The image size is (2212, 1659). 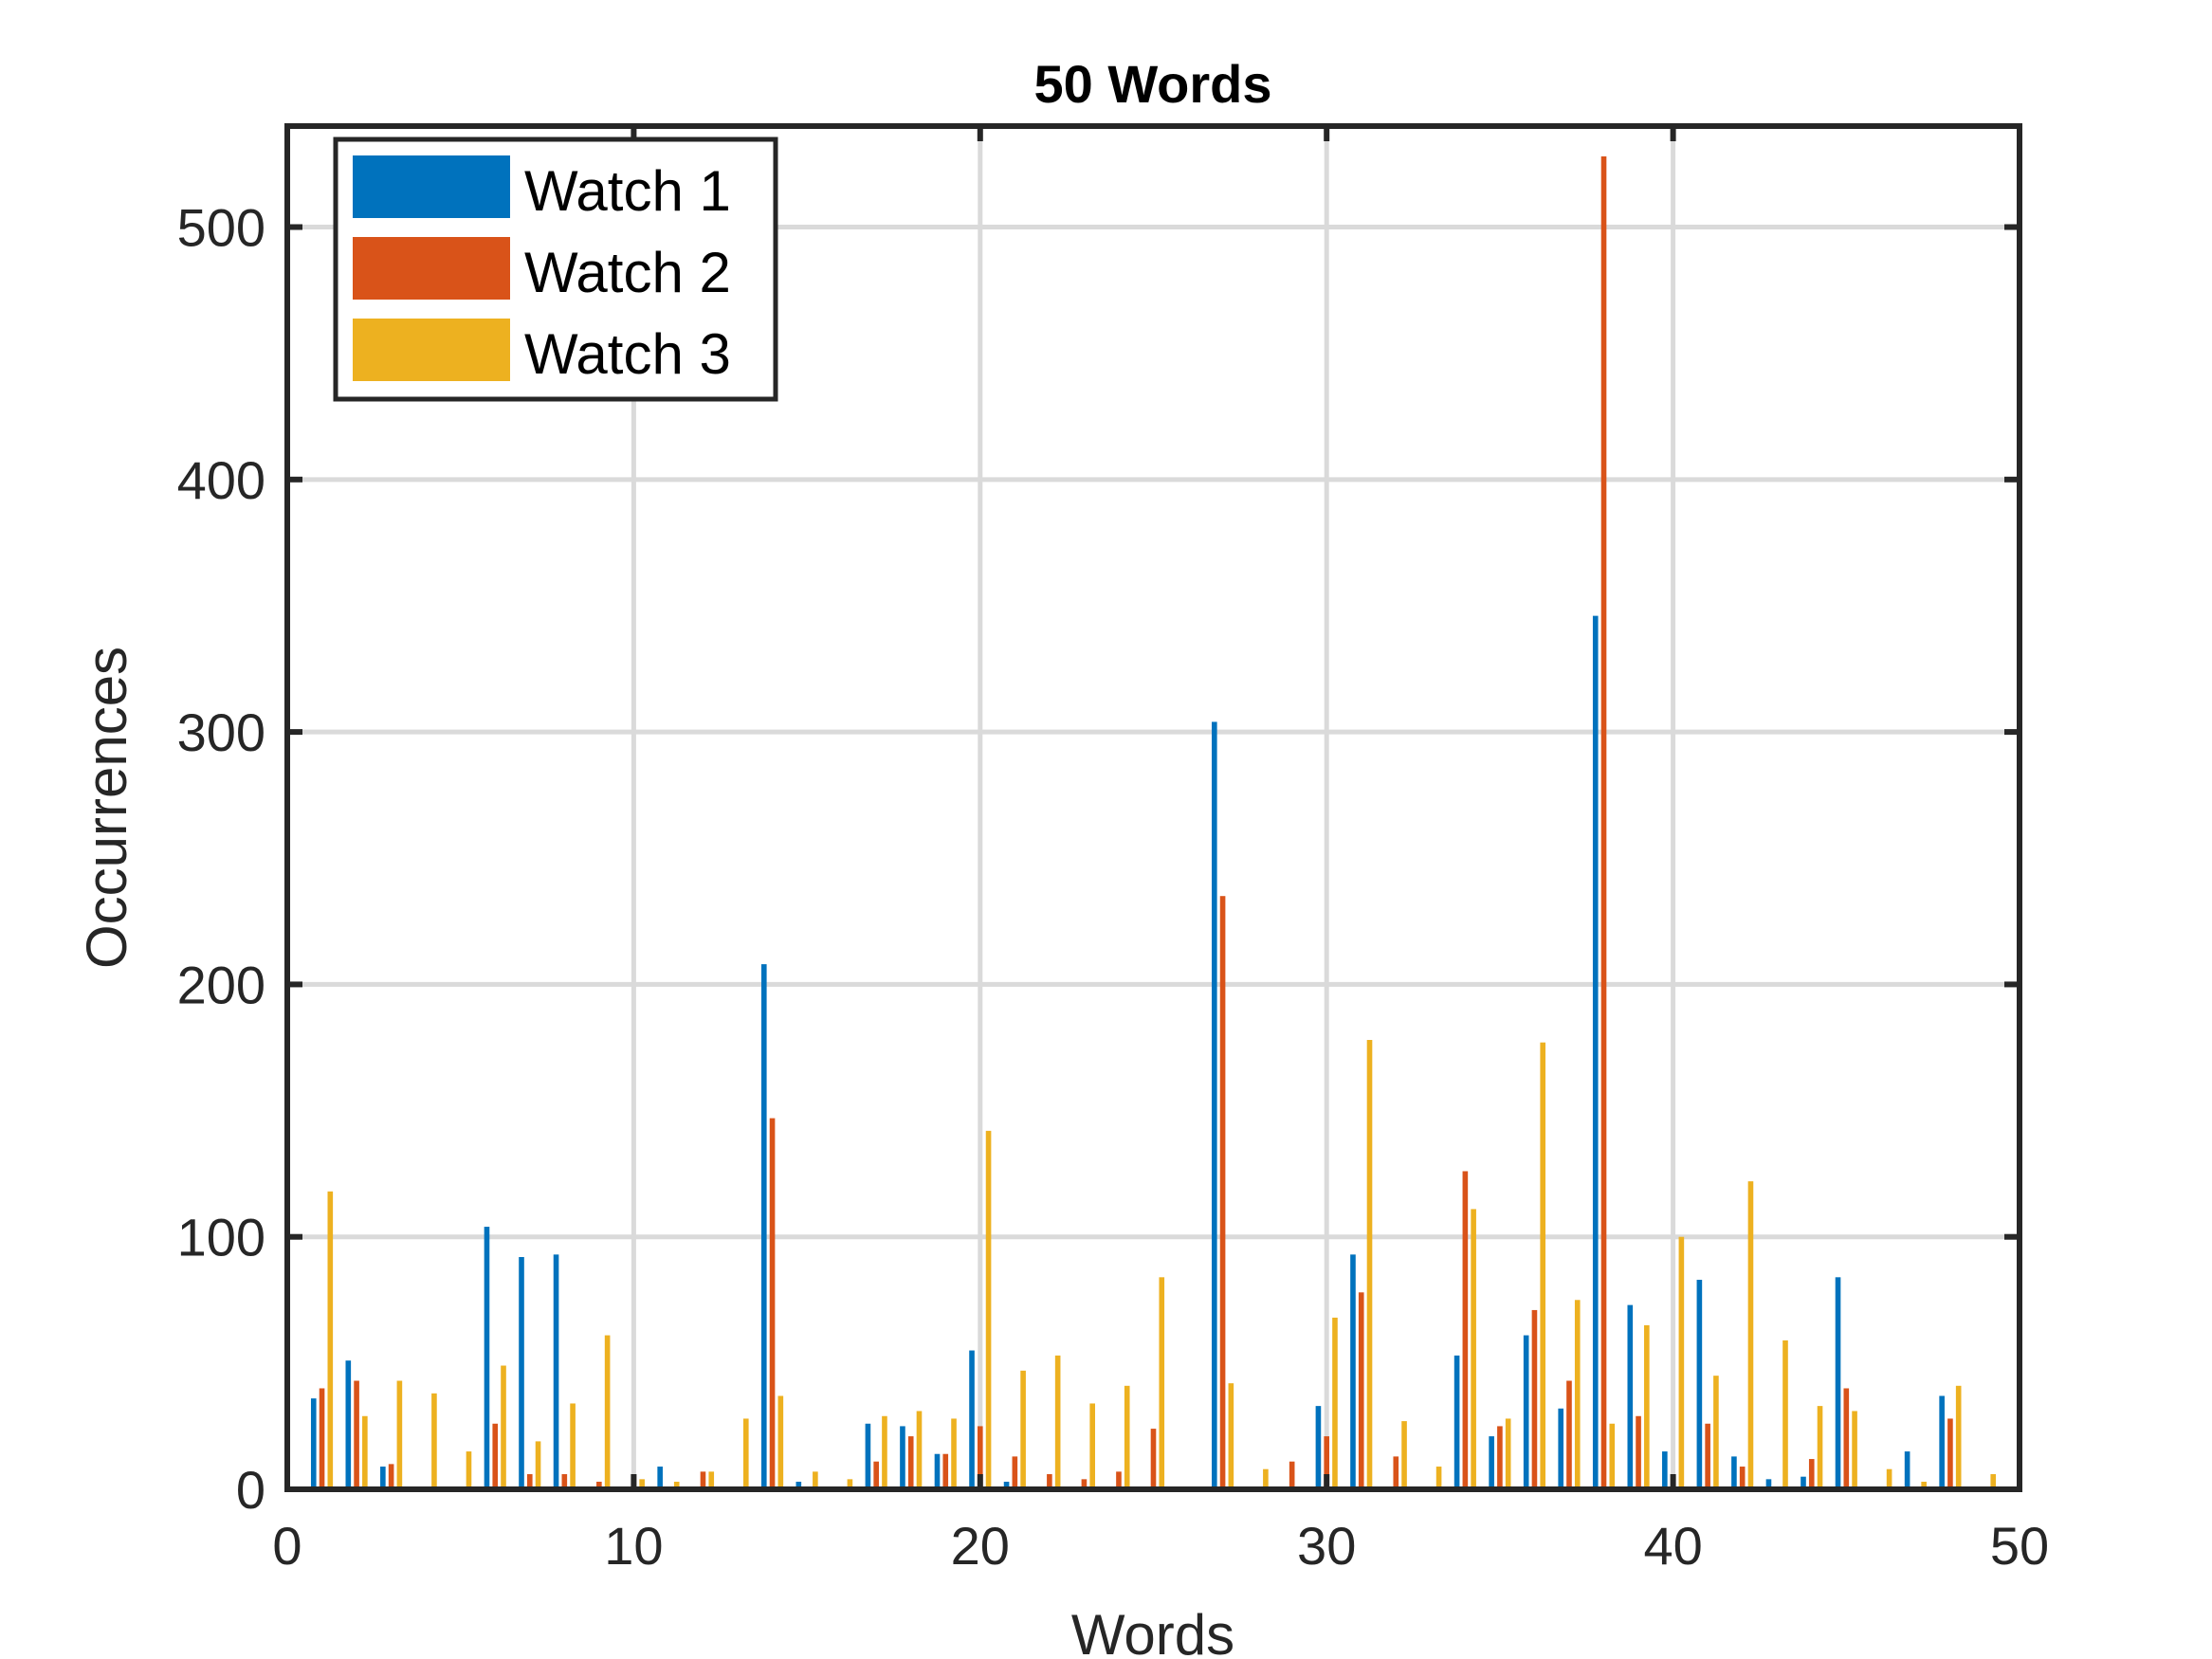 What do you see at coordinates (1326, 1546) in the screenshot?
I see `x-tick-label: 30` at bounding box center [1326, 1546].